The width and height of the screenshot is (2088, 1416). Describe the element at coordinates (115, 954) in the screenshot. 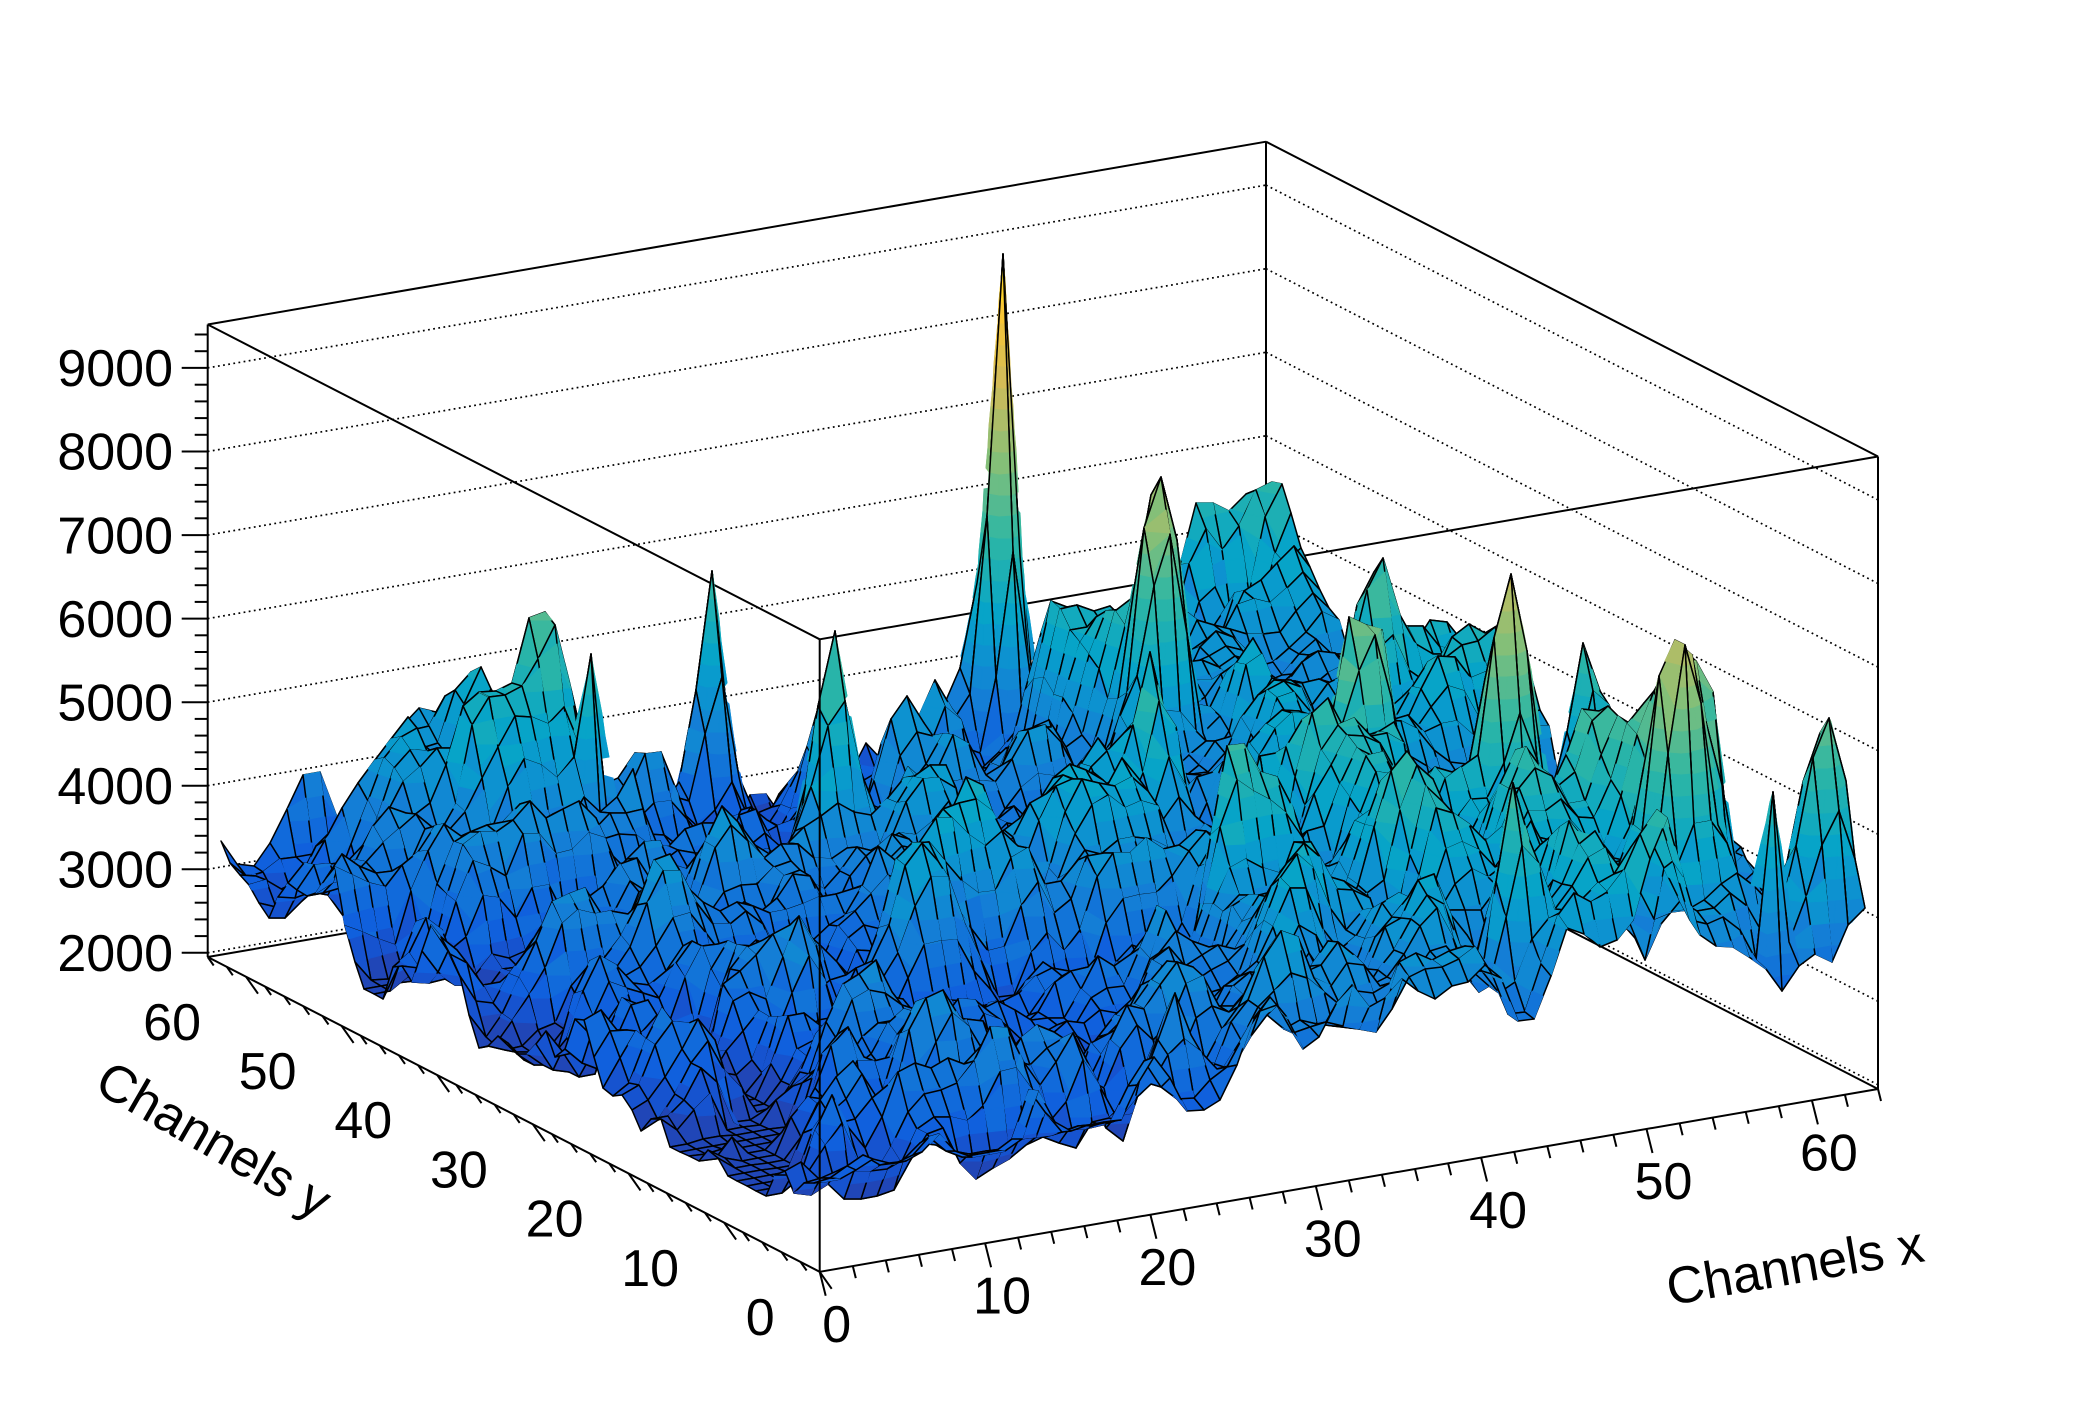

I see `svg-text: 2000` at that location.